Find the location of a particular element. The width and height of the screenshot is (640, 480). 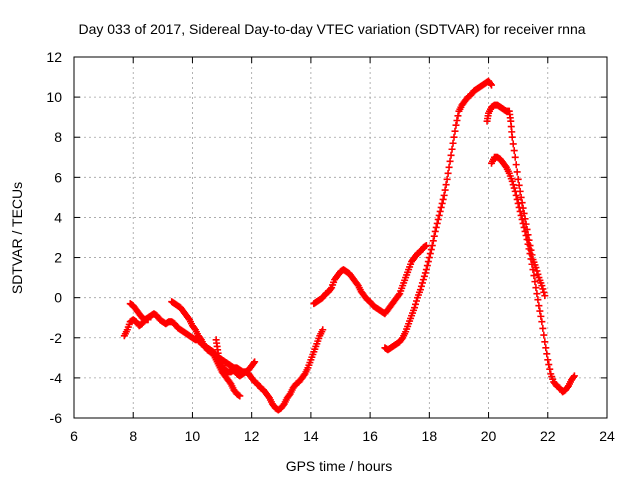

x-tick-label: 22 is located at coordinates (548, 436).